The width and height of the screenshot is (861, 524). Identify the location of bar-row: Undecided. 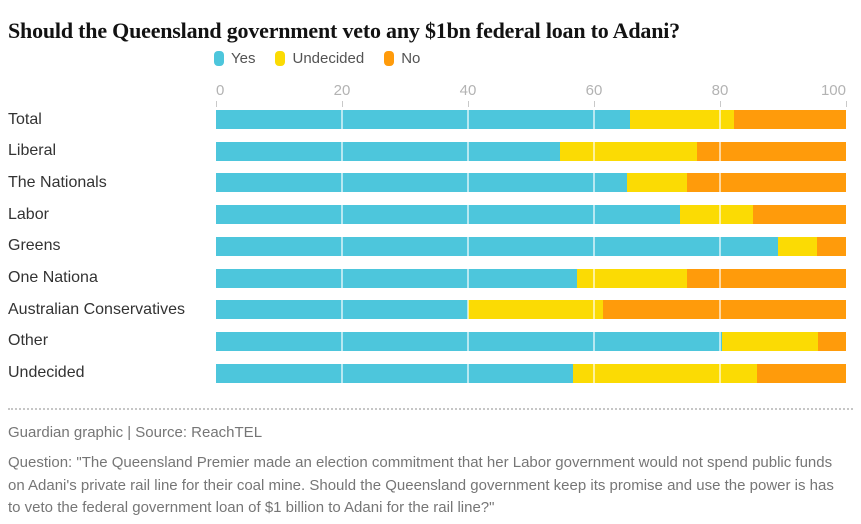
(430, 373).